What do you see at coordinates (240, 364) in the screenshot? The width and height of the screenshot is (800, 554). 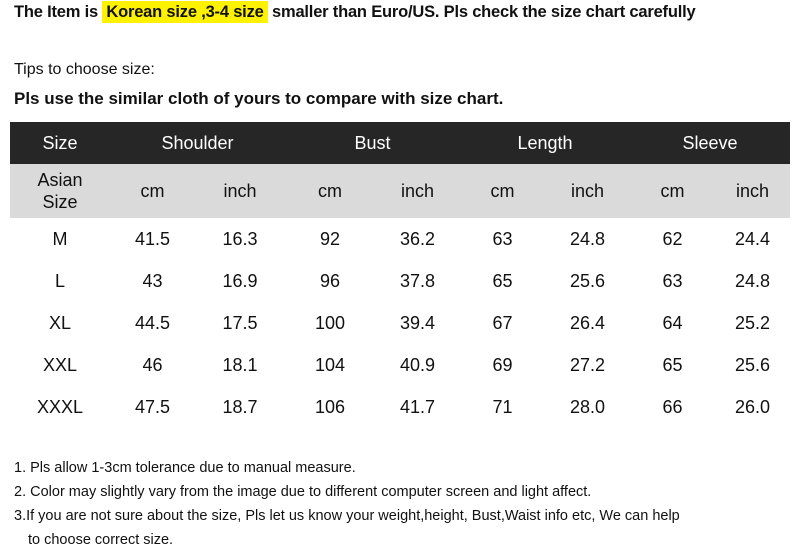 I see `measurement-cell: 18.1` at bounding box center [240, 364].